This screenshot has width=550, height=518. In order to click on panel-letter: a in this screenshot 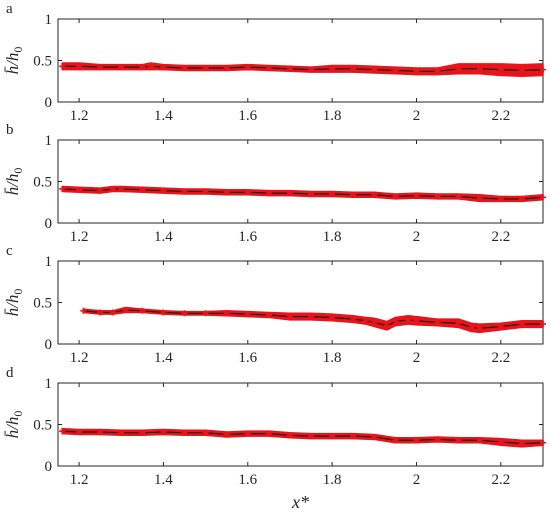, I will do `click(9, 9)`.